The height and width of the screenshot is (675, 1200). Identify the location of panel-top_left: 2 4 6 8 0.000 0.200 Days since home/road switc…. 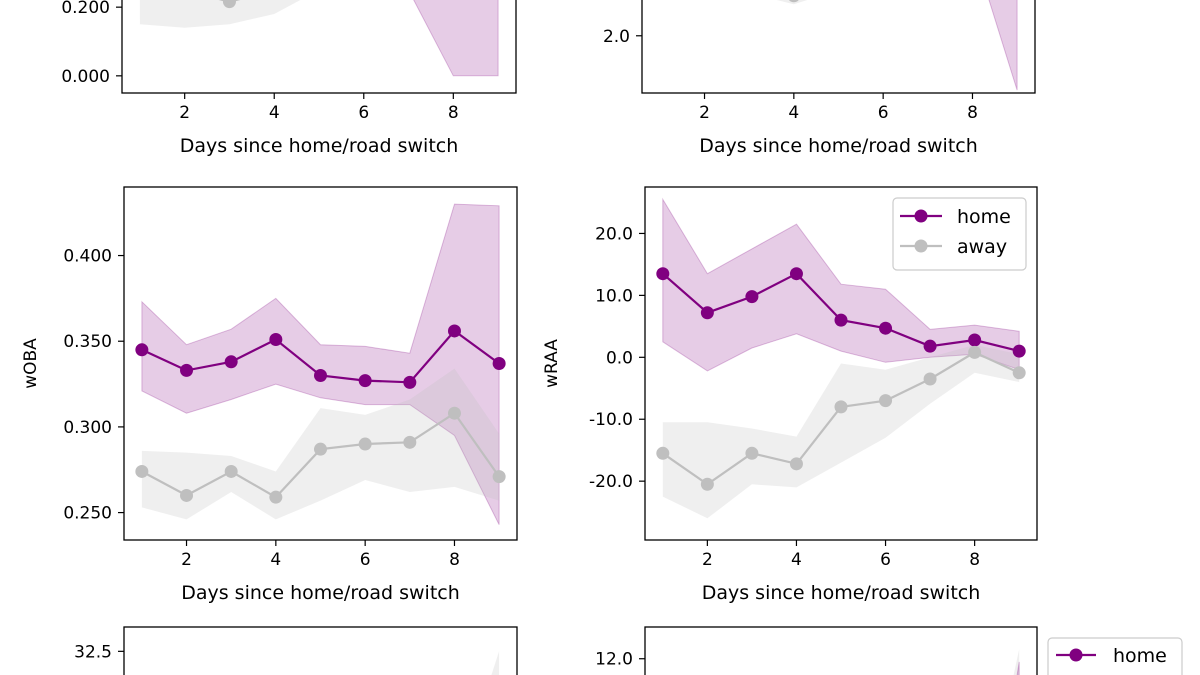
(289, 78).